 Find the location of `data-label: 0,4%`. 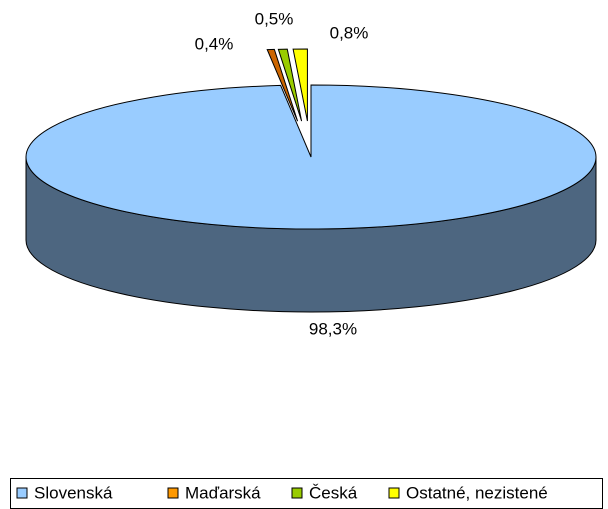

data-label: 0,4% is located at coordinates (214, 43).